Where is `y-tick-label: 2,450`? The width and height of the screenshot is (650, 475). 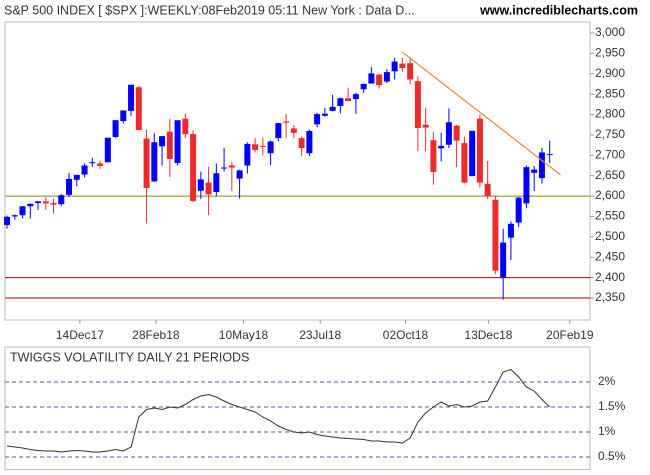 y-tick-label: 2,450 is located at coordinates (610, 256).